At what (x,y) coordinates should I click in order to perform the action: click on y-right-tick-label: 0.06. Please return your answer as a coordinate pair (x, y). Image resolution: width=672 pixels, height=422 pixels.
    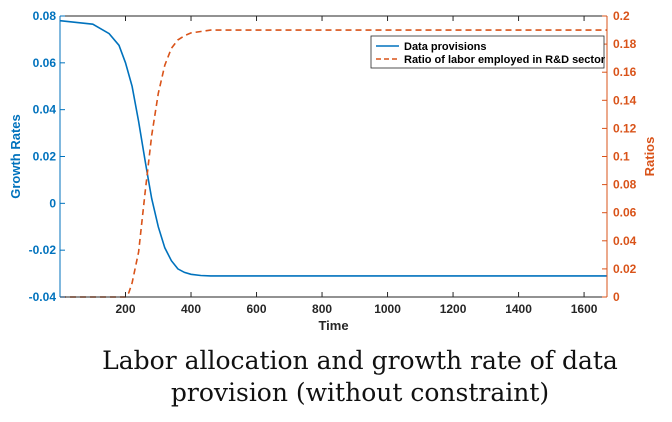
    Looking at the image, I should click on (625, 213).